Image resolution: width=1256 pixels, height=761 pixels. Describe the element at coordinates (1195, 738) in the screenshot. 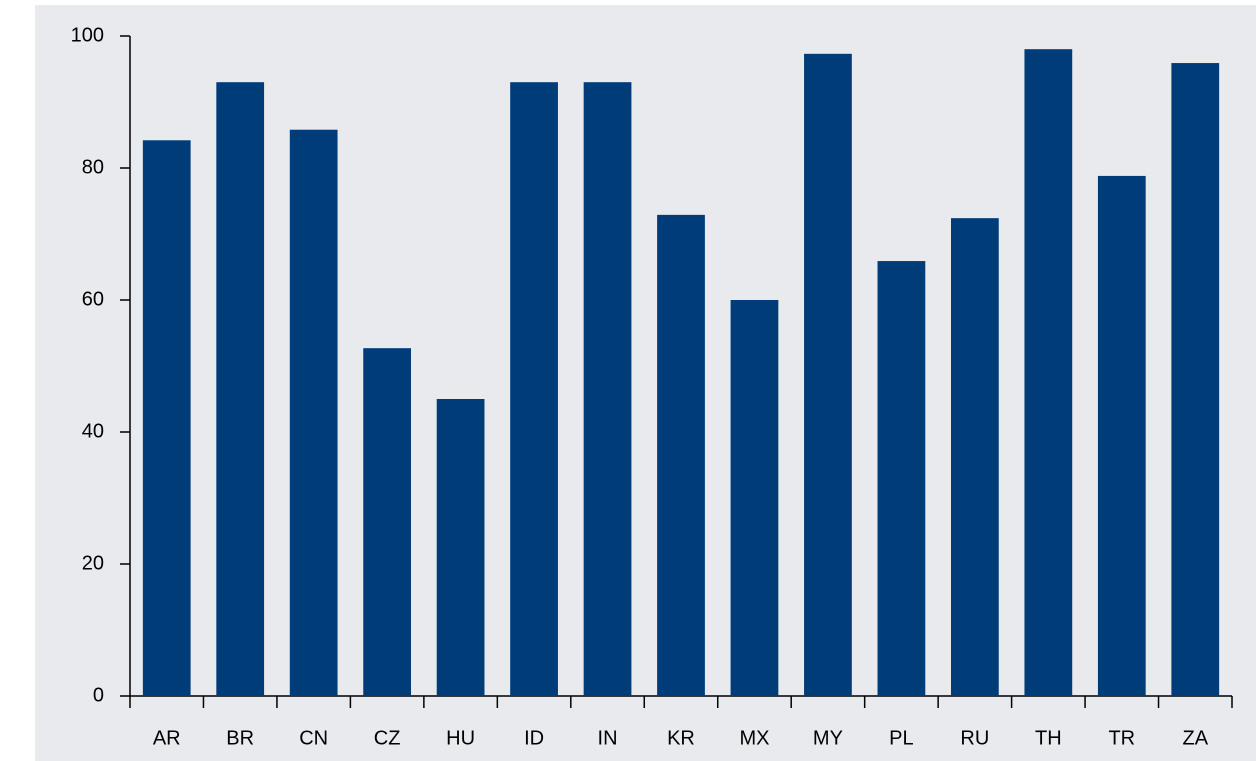

I see `x-tick-label: ZA` at that location.